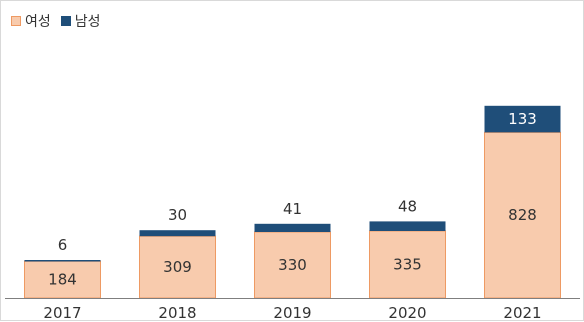 The width and height of the screenshot is (584, 322). What do you see at coordinates (65, 21) in the screenshot?
I see `legend-swatch-male` at bounding box center [65, 21].